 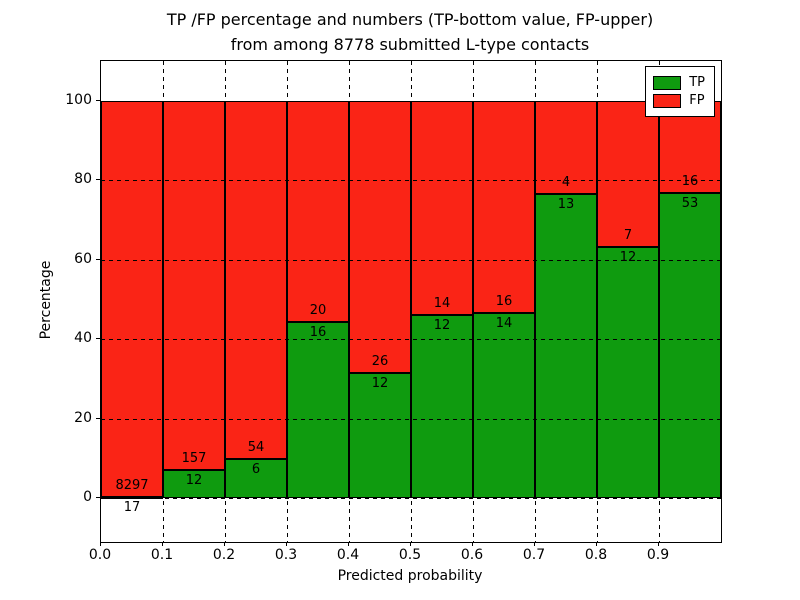 I want to click on legend-entry-fp: FP, so click(x=679, y=100).